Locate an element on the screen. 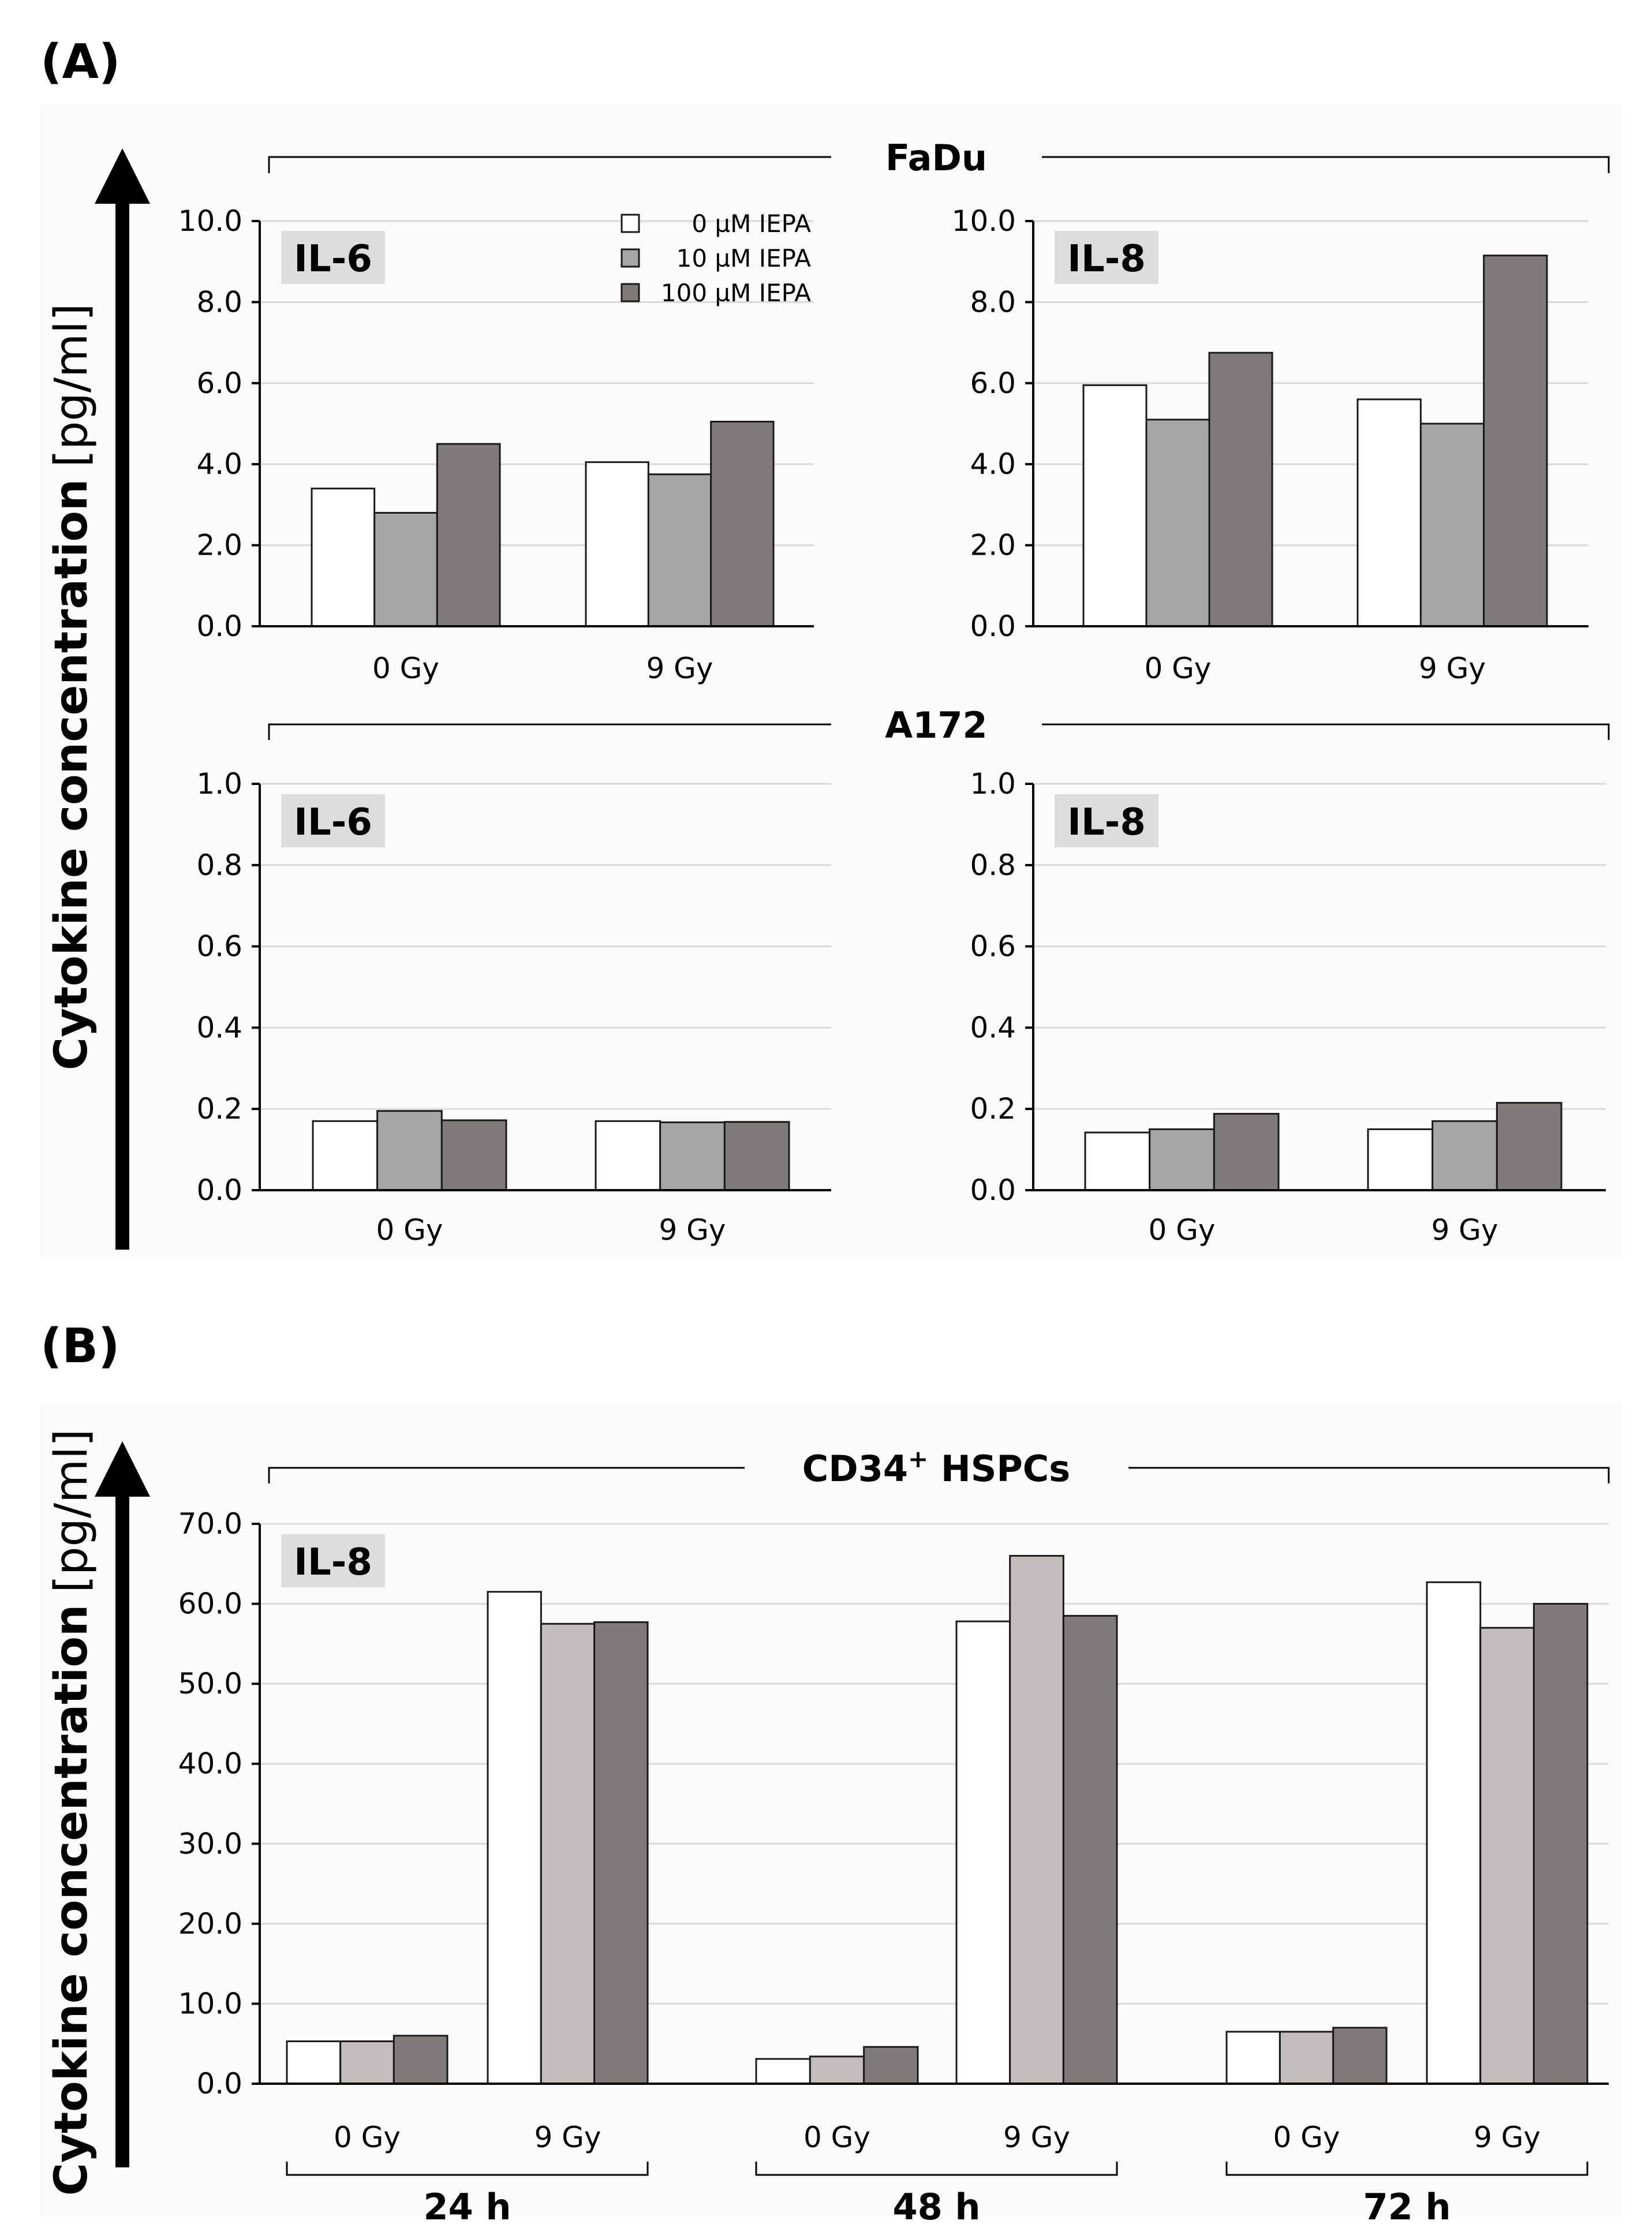  y-tick-label: 8.0 is located at coordinates (993, 302).